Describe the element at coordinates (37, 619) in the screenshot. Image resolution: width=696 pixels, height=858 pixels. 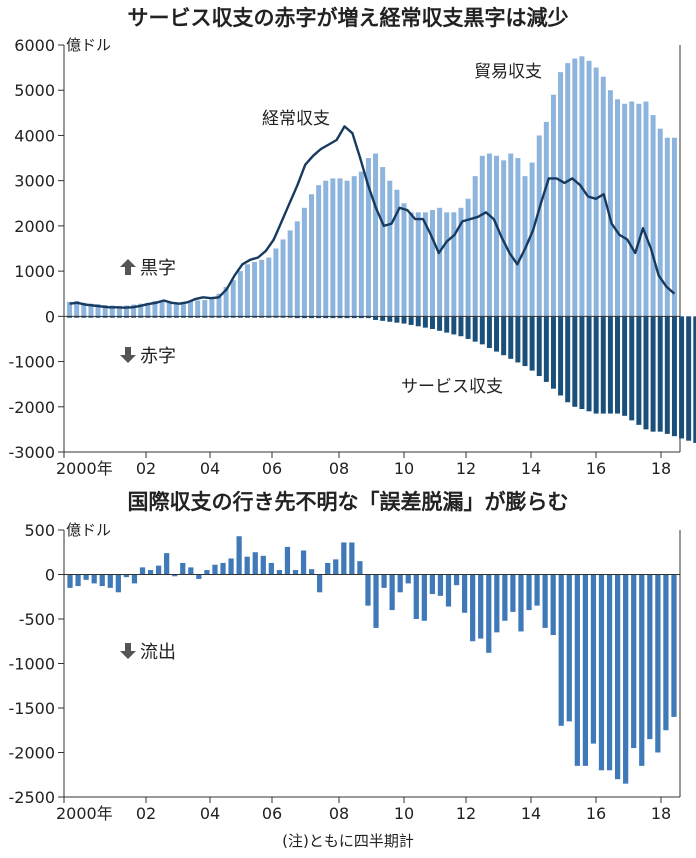
I see `y-tick-label-2-2: -500` at that location.